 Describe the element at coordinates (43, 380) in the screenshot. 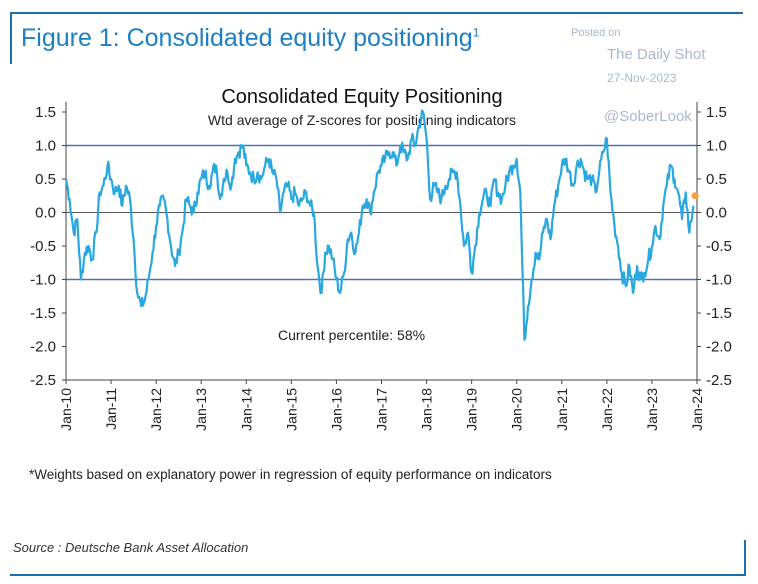

I see `y-tick-label-left: -2.5` at that location.